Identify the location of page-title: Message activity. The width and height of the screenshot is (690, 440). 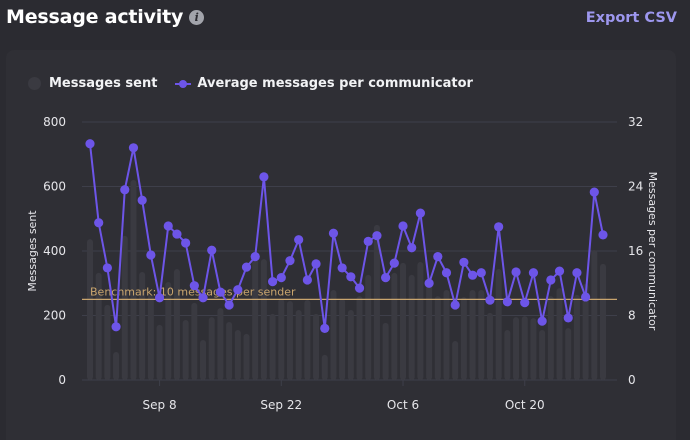
(95, 17).